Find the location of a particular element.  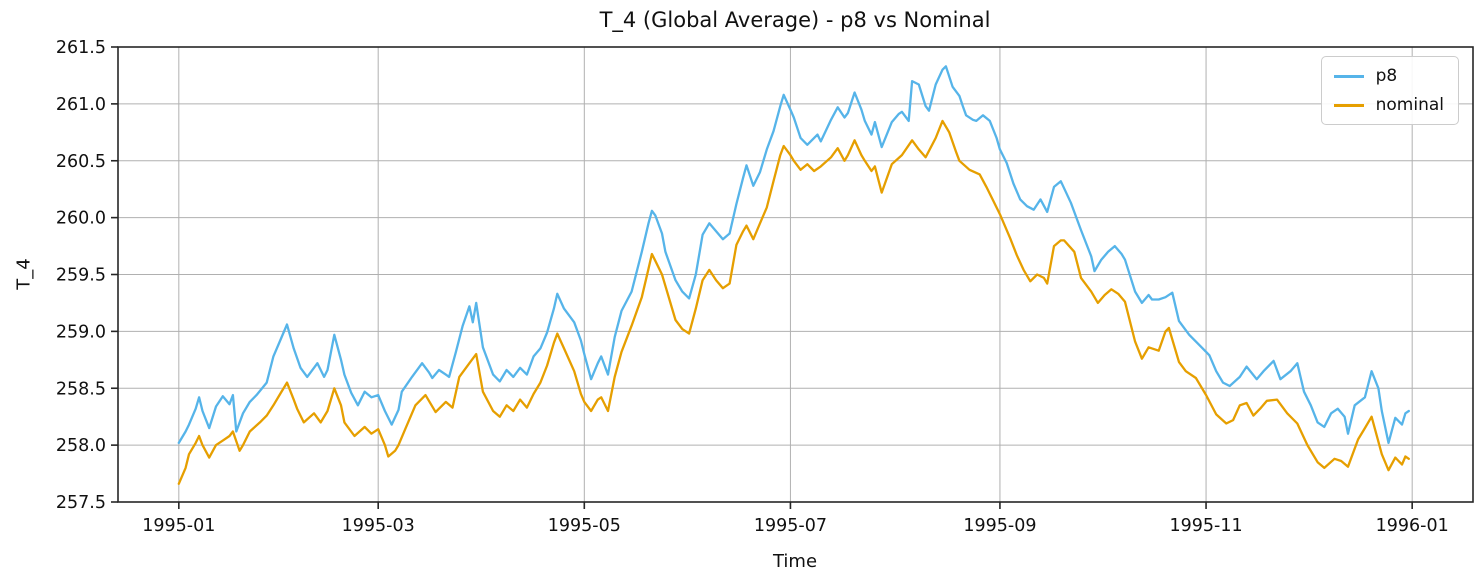

x-tick-label: 1995-07 is located at coordinates (790, 526).